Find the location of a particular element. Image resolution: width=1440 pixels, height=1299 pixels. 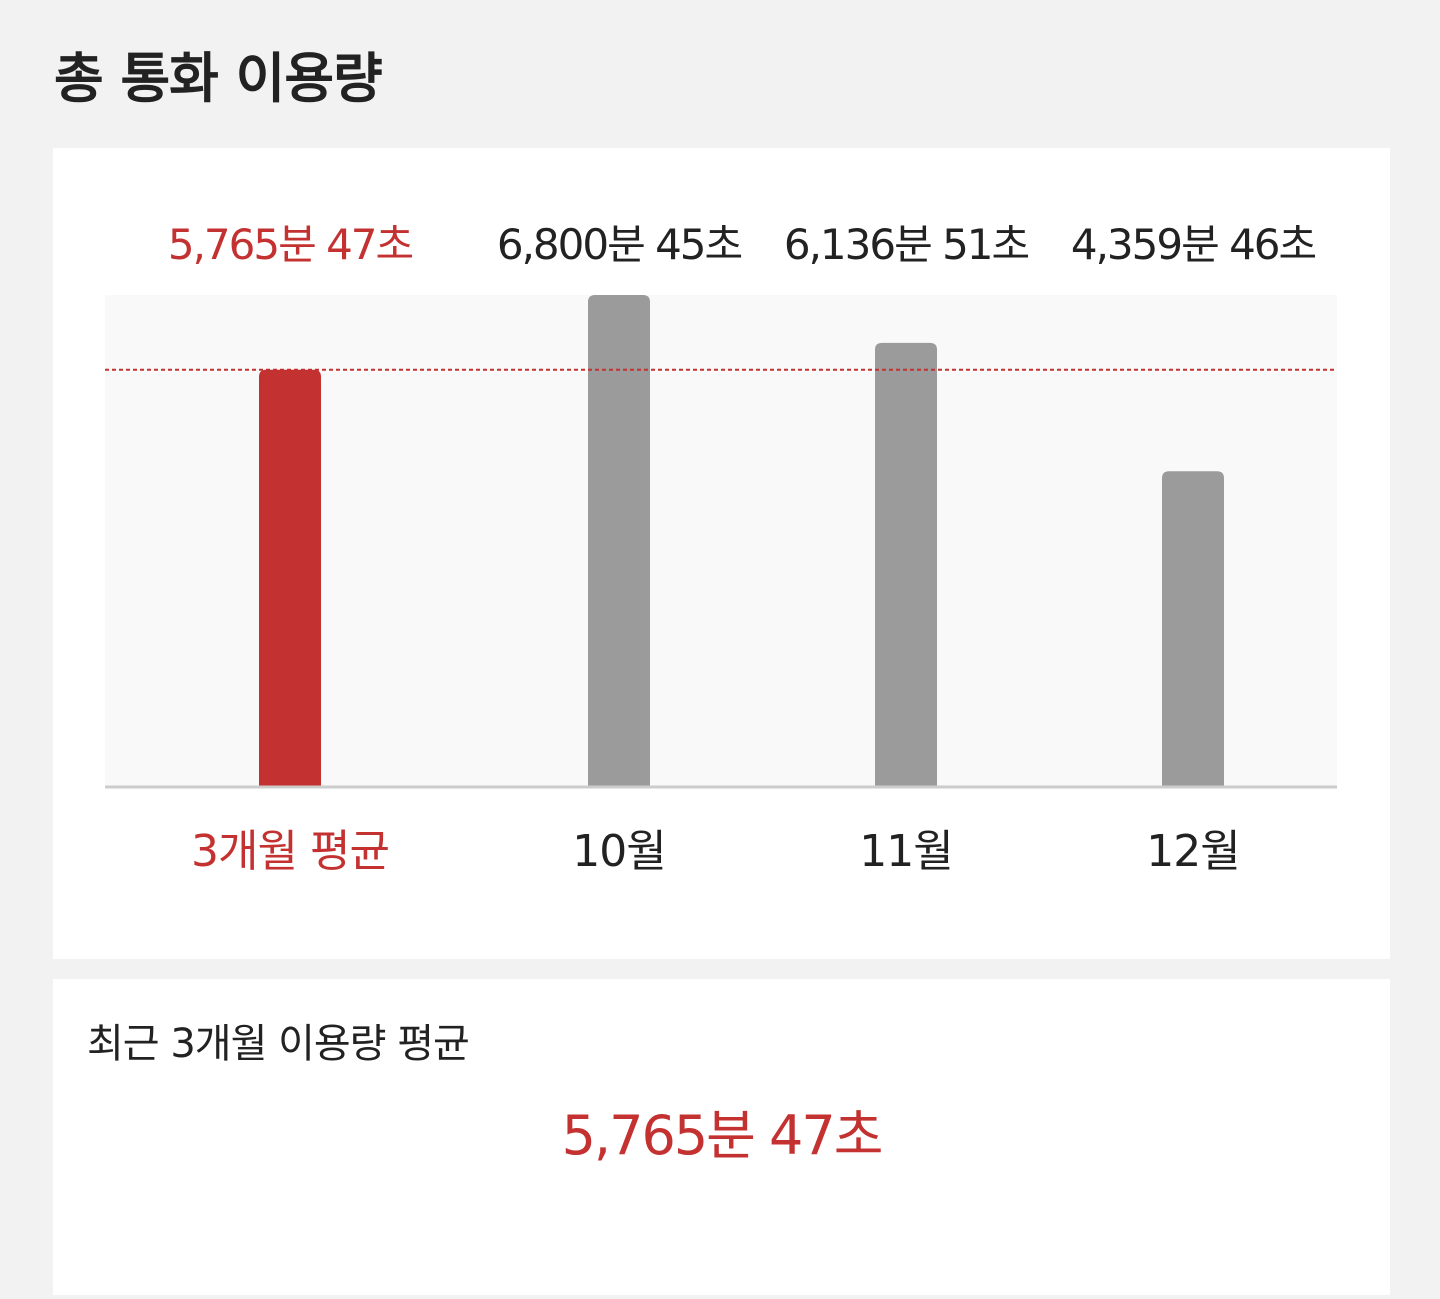

category-label: 10월 is located at coordinates (618, 851).